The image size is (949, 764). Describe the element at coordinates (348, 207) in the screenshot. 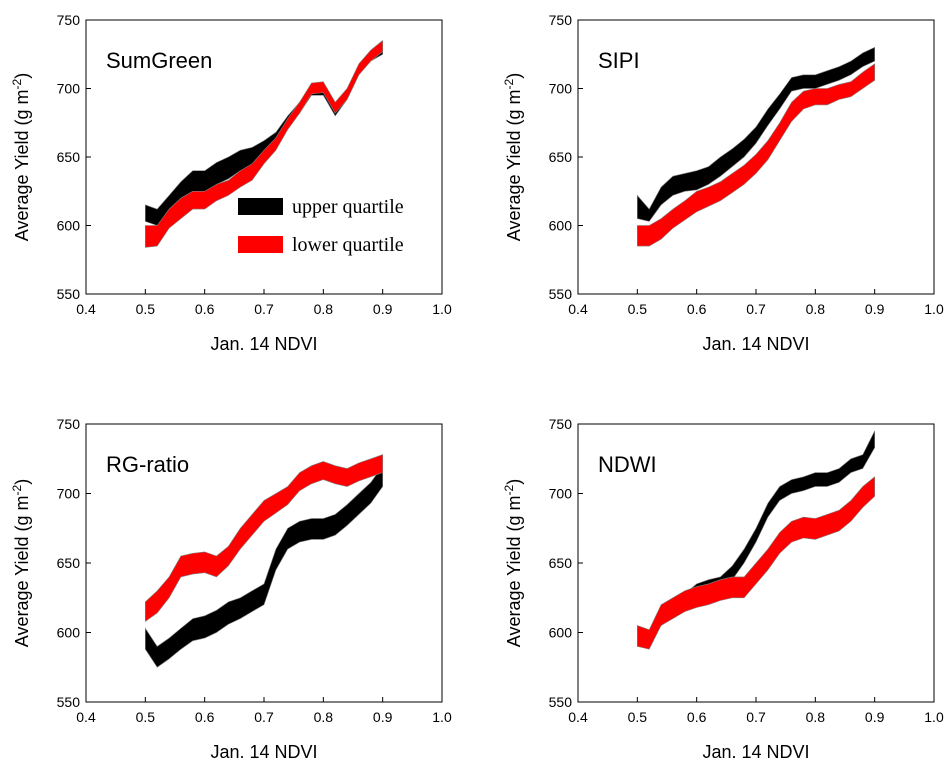

I see `legend-label: upper quartile` at that location.